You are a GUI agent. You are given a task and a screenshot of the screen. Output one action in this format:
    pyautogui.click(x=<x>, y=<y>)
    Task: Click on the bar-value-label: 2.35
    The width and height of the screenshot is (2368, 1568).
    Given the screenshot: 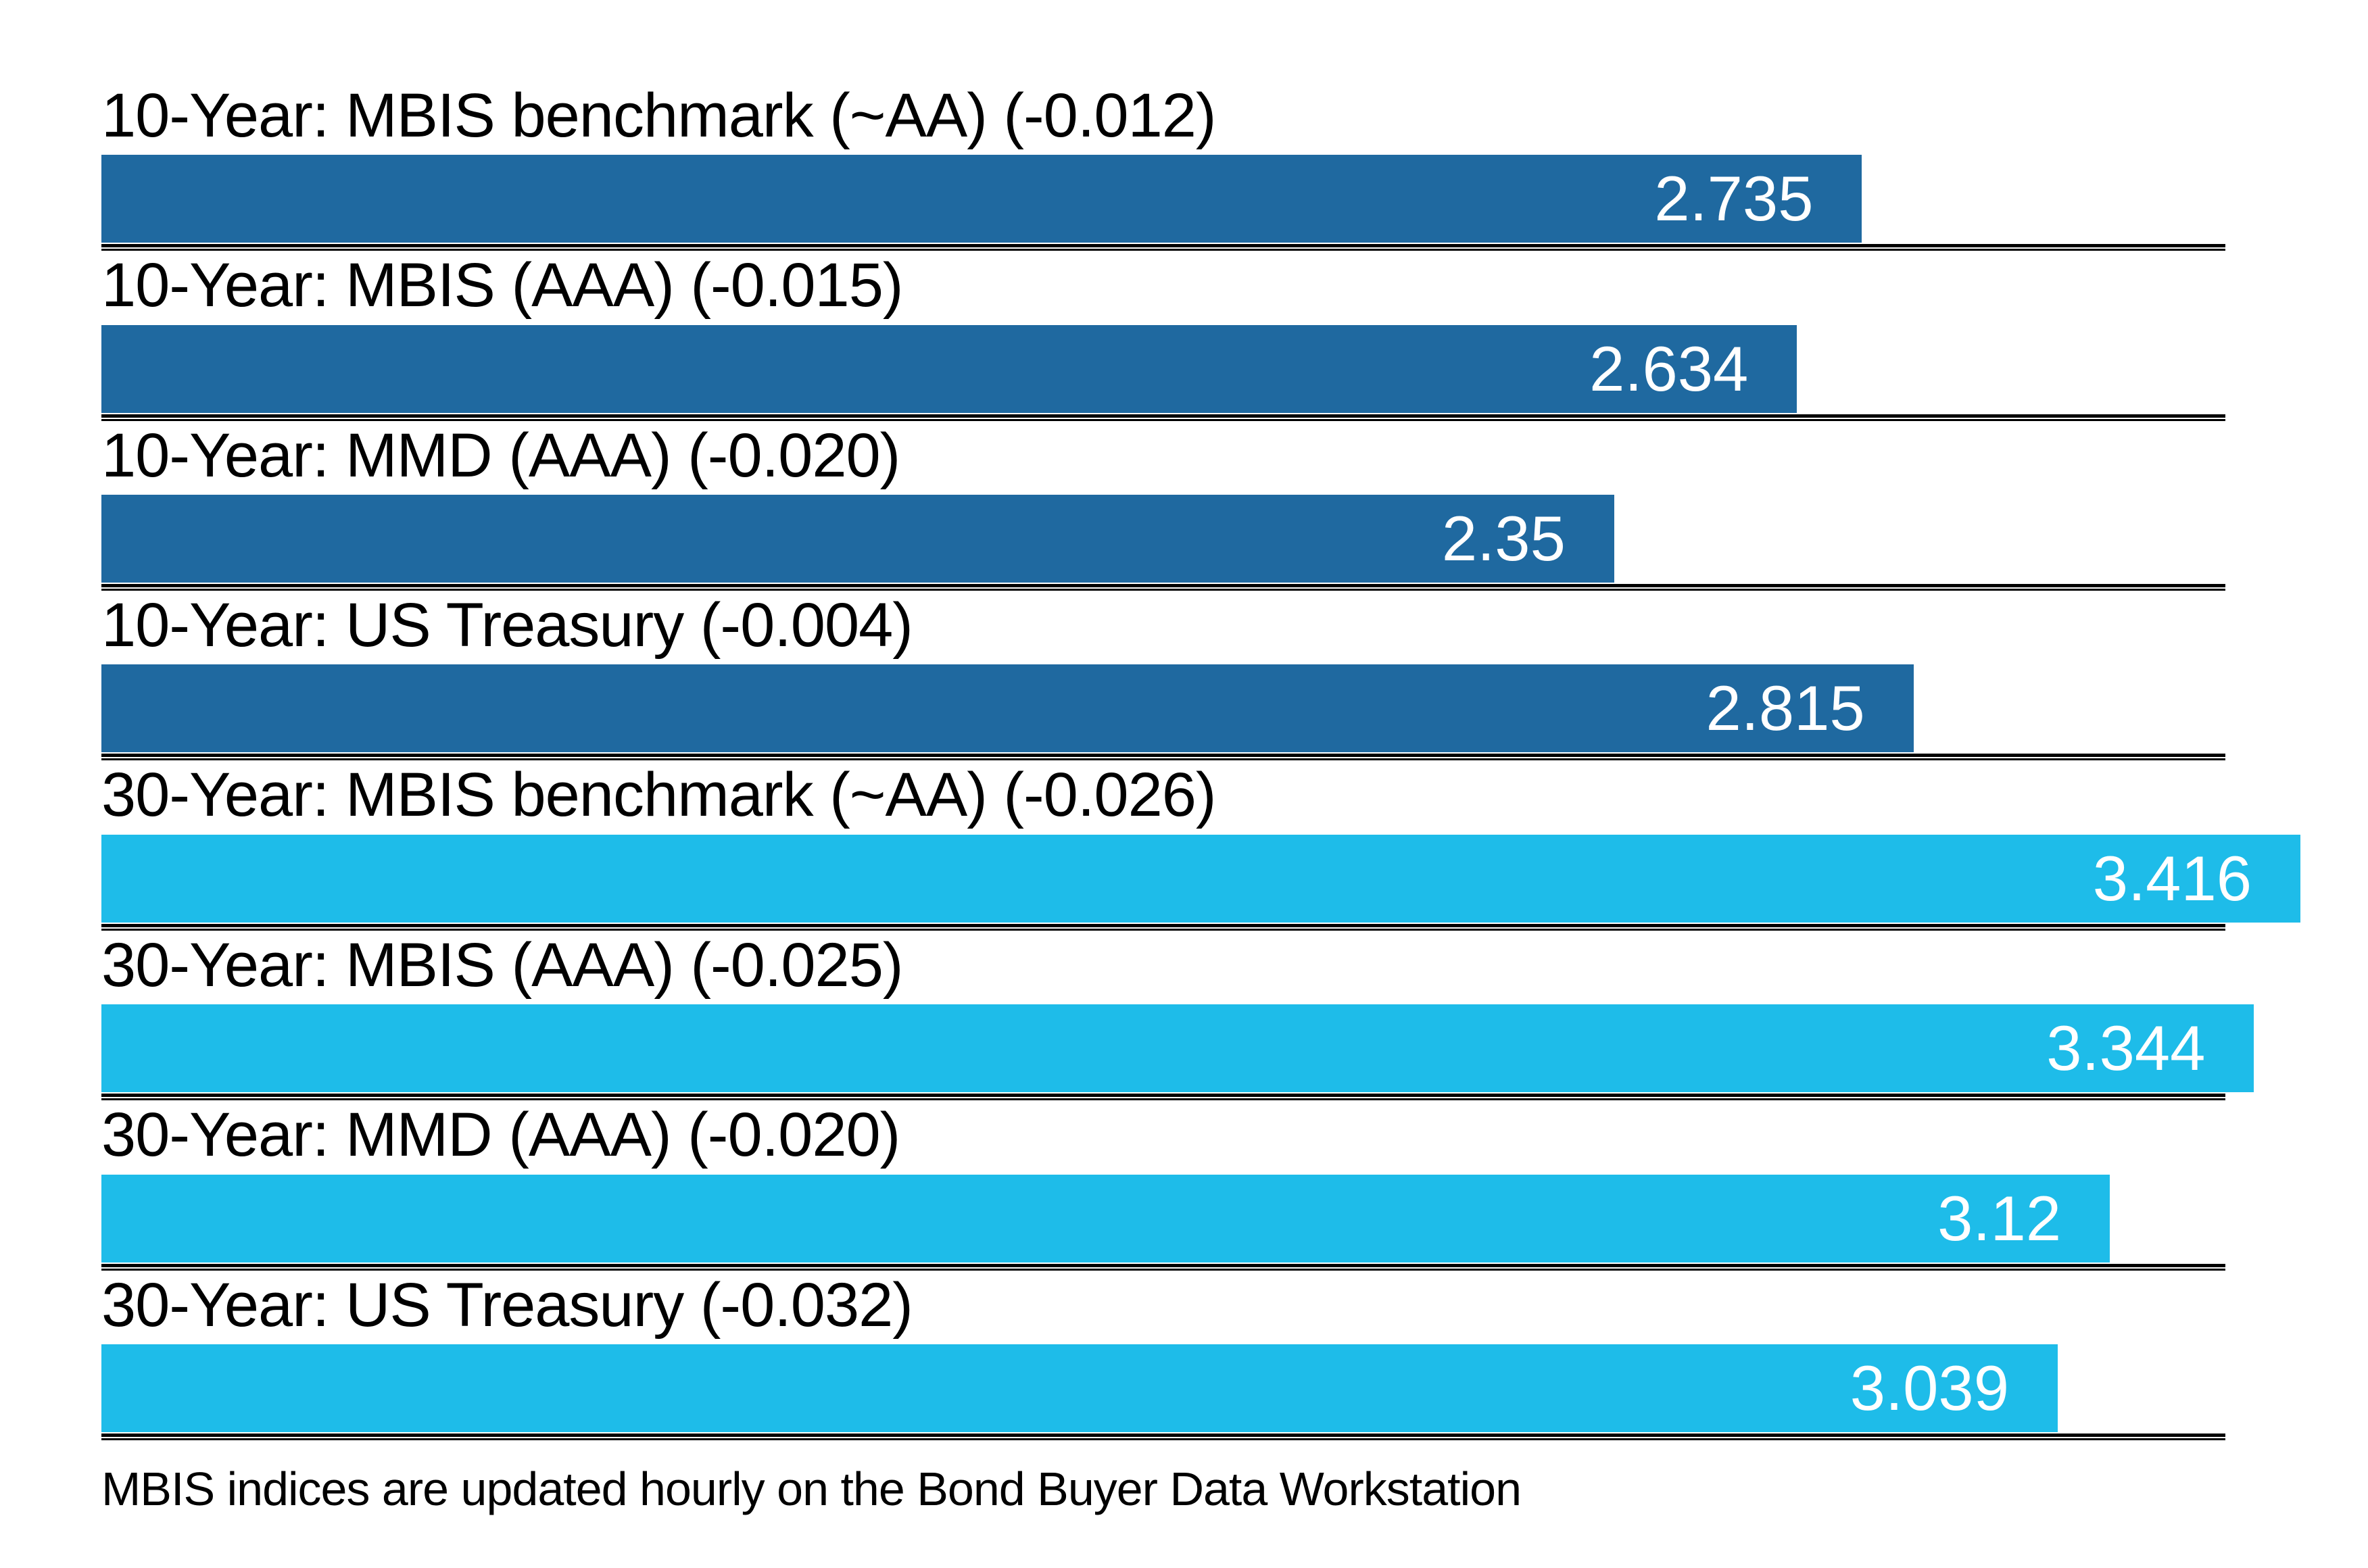 What is the action you would take?
    pyautogui.click(x=1503, y=538)
    